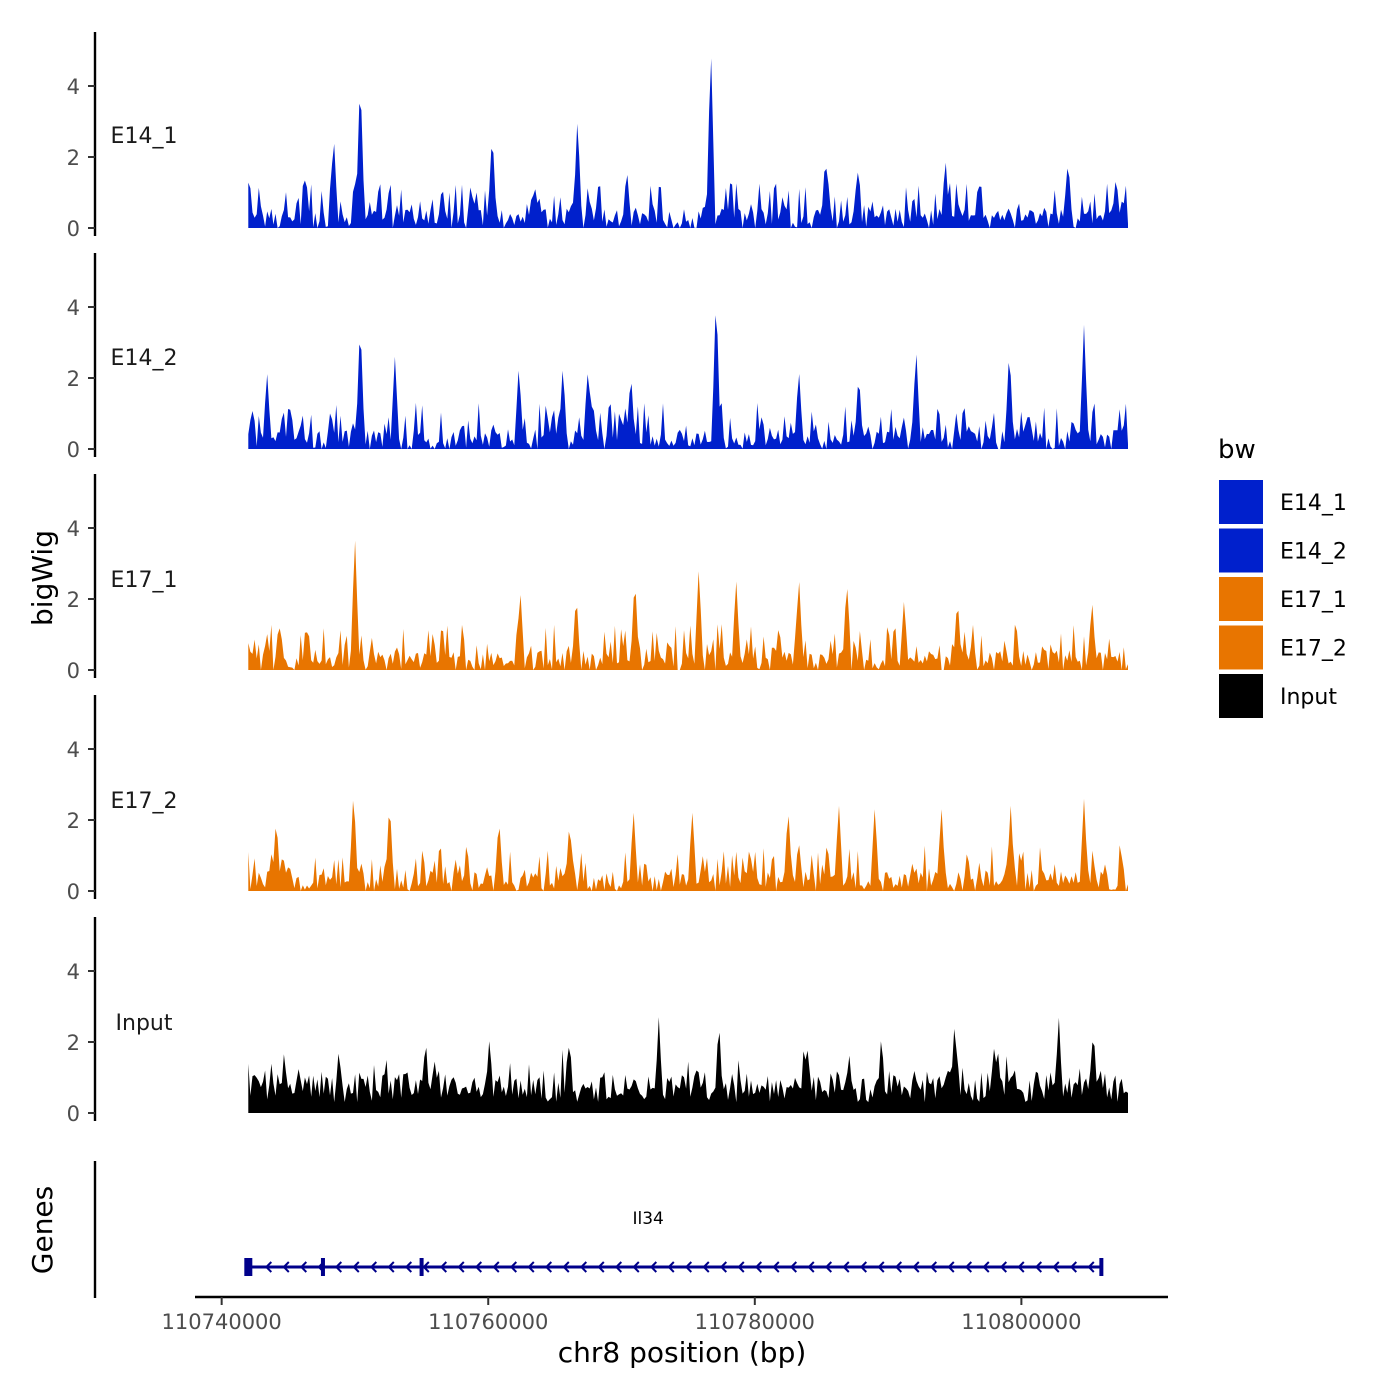  What do you see at coordinates (598, 1229) in the screenshot?
I see `gene-track: Il34` at bounding box center [598, 1229].